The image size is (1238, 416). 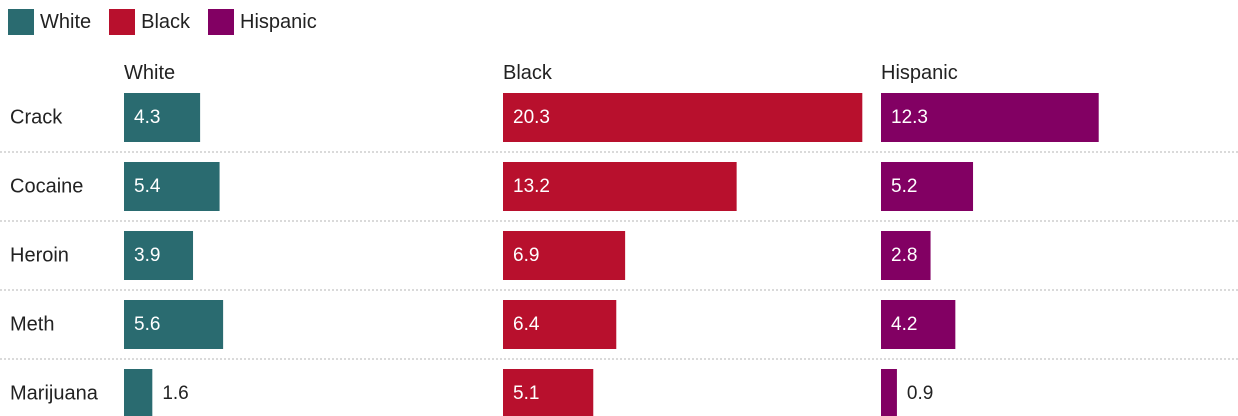 I want to click on bar-white-heroin, so click(x=159, y=255).